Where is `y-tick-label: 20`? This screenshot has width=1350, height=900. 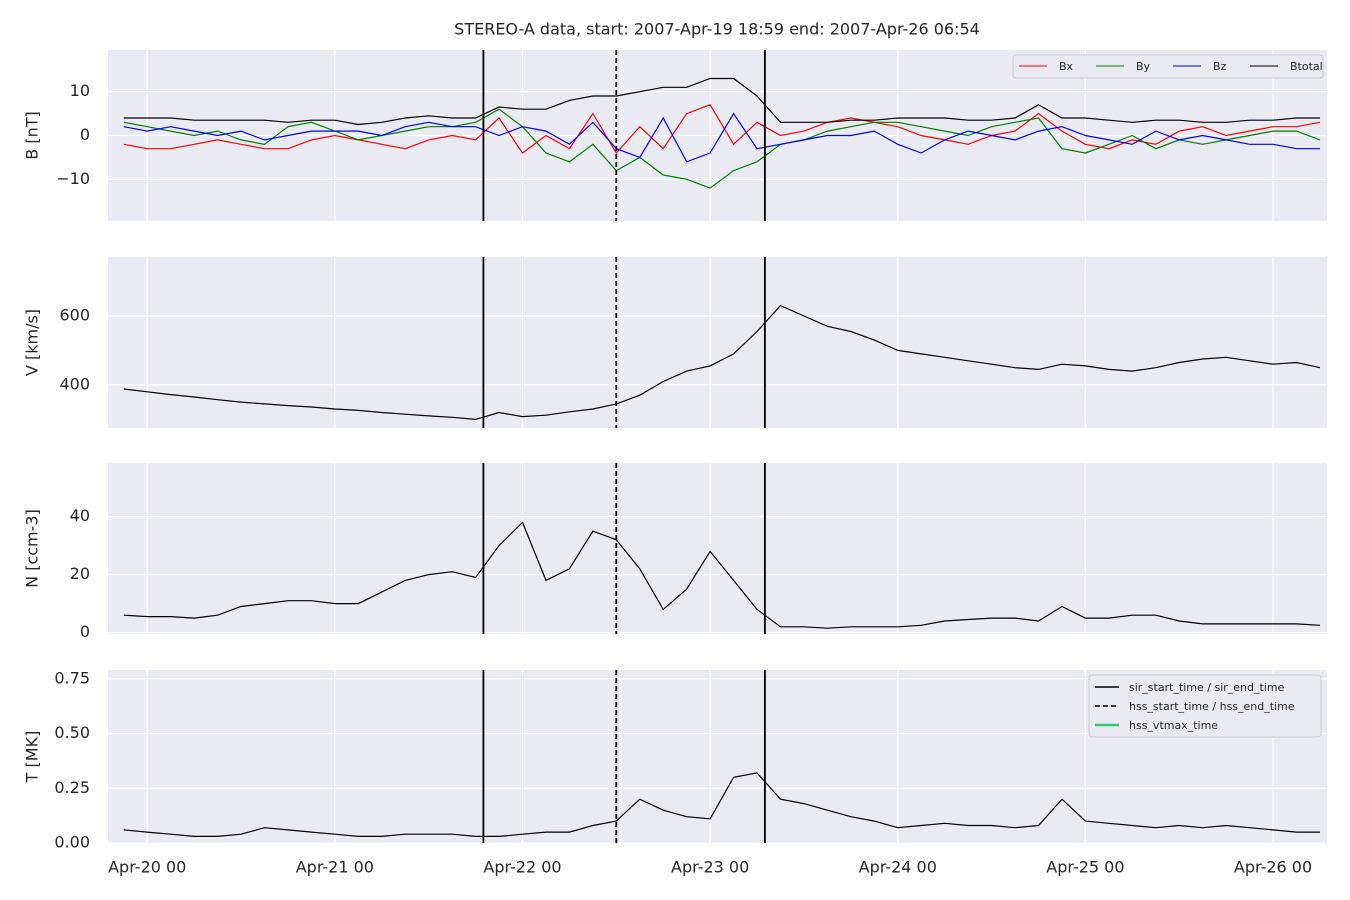 y-tick-label: 20 is located at coordinates (80, 573).